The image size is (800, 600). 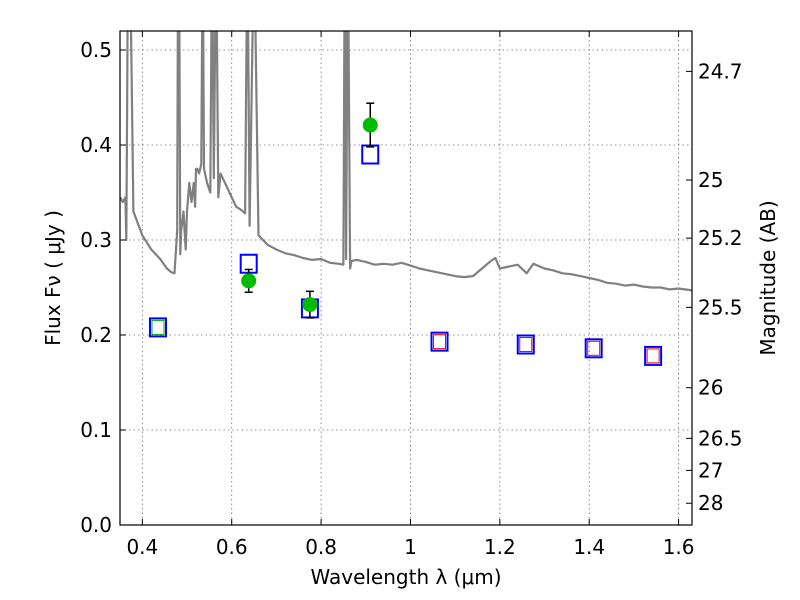 What do you see at coordinates (405, 577) in the screenshot?
I see `x-axis-label: Wavelength λ (μm)` at bounding box center [405, 577].